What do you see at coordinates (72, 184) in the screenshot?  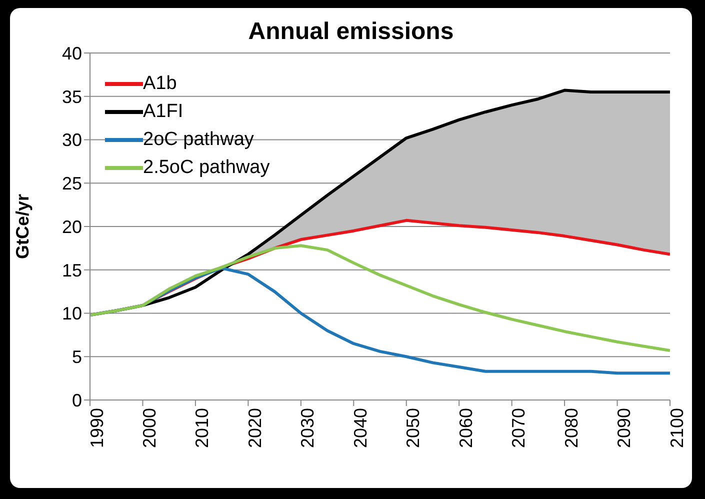 I see `y-tick-label: 25` at bounding box center [72, 184].